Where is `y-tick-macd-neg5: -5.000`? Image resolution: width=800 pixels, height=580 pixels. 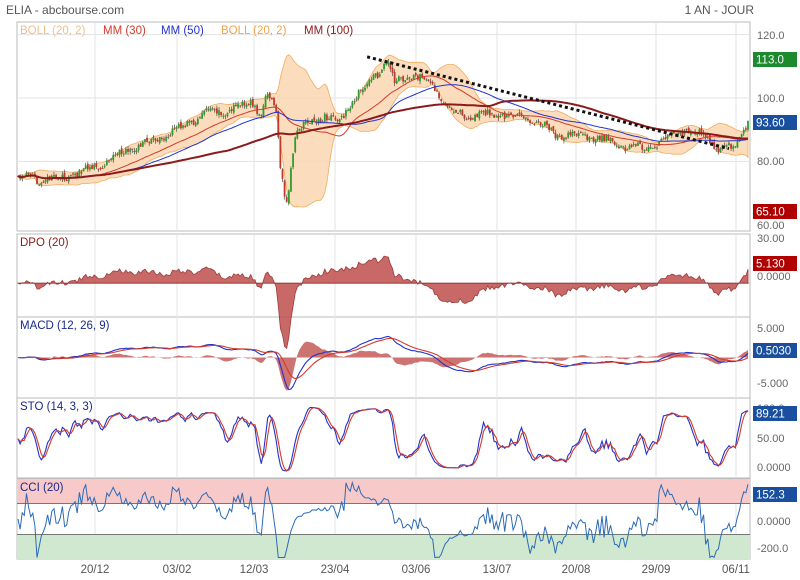
y-tick-macd-neg5: -5.000 is located at coordinates (772, 384).